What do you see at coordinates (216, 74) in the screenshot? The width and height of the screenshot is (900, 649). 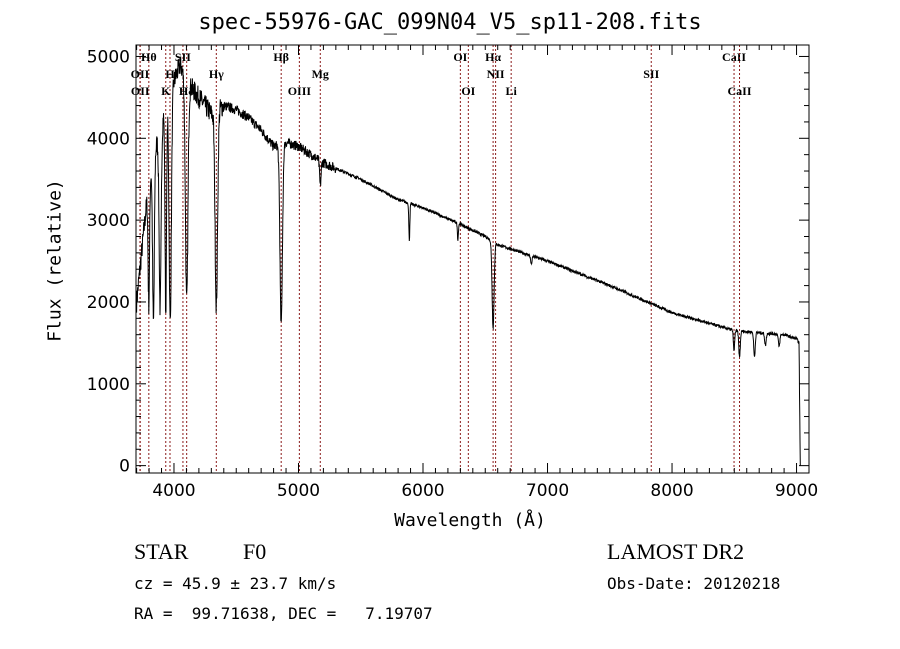 I see `line-marker-label: Hγ` at bounding box center [216, 74].